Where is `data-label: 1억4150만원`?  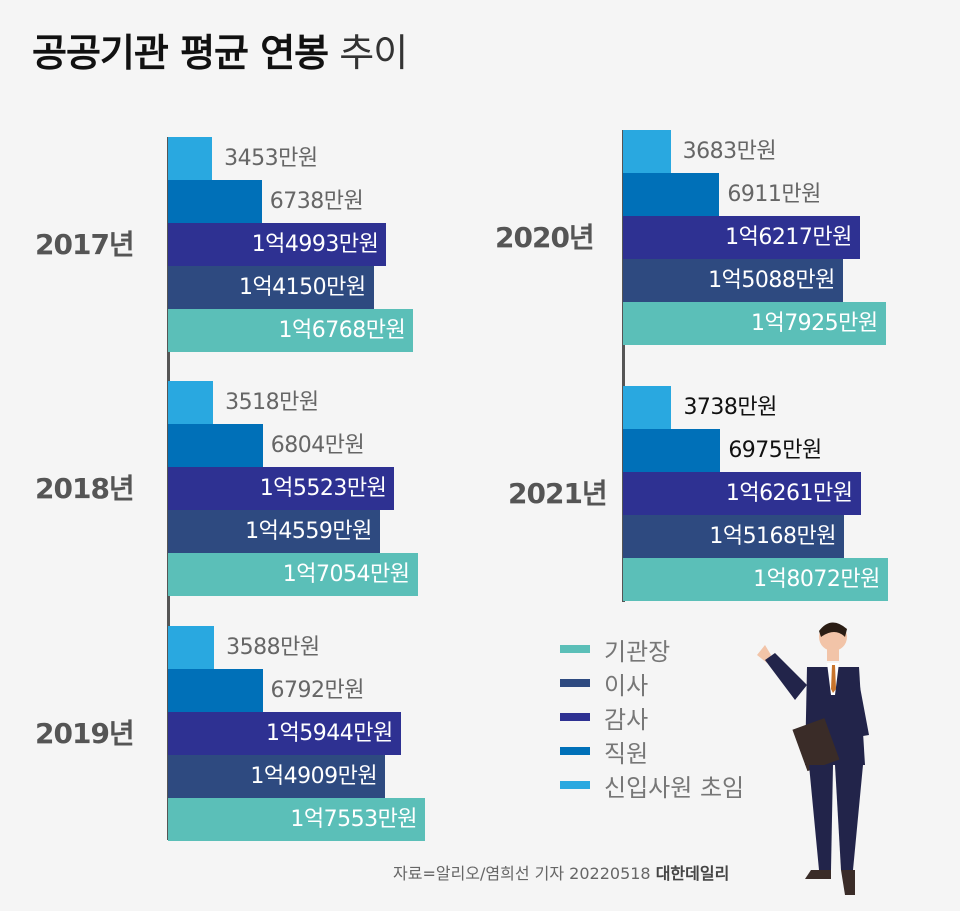 data-label: 1억4150만원 is located at coordinates (302, 287).